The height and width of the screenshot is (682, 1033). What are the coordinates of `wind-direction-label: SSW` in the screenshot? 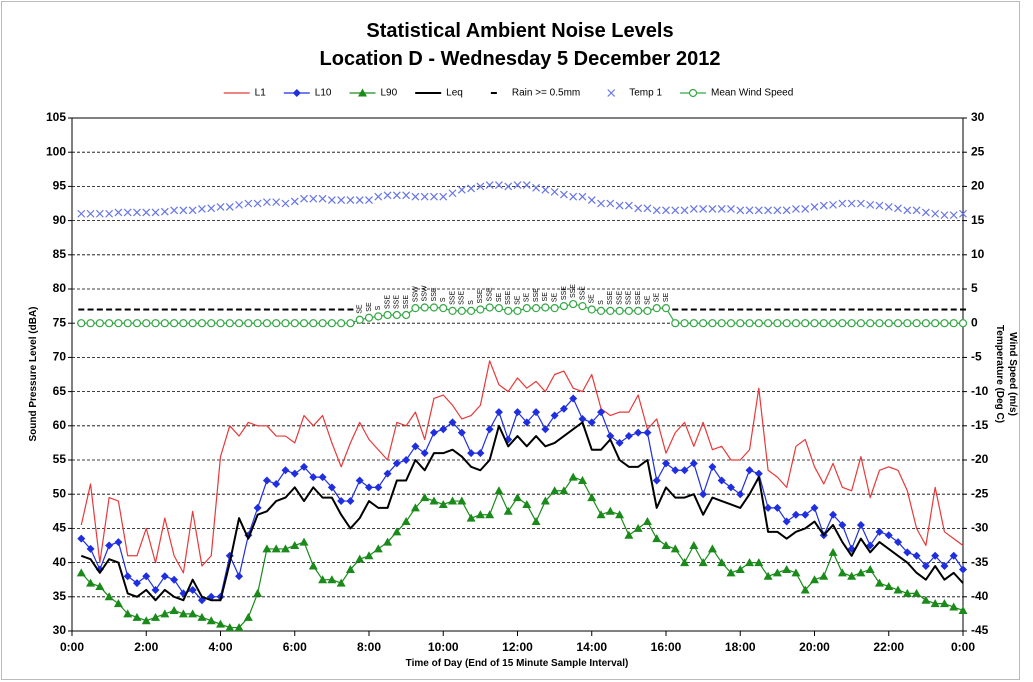 It's located at (415, 294).